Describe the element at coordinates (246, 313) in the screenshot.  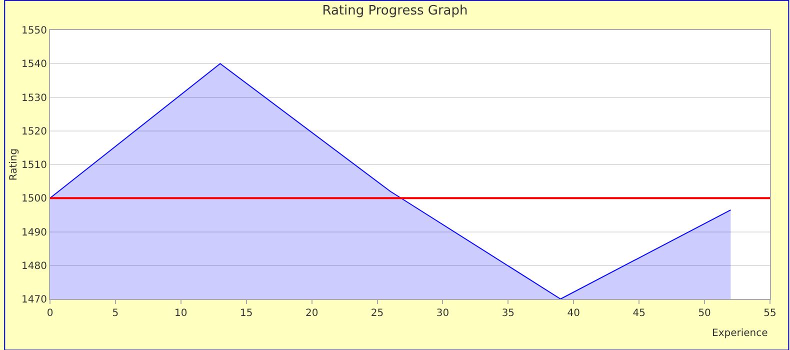
I see `x-tick-label: 15` at that location.